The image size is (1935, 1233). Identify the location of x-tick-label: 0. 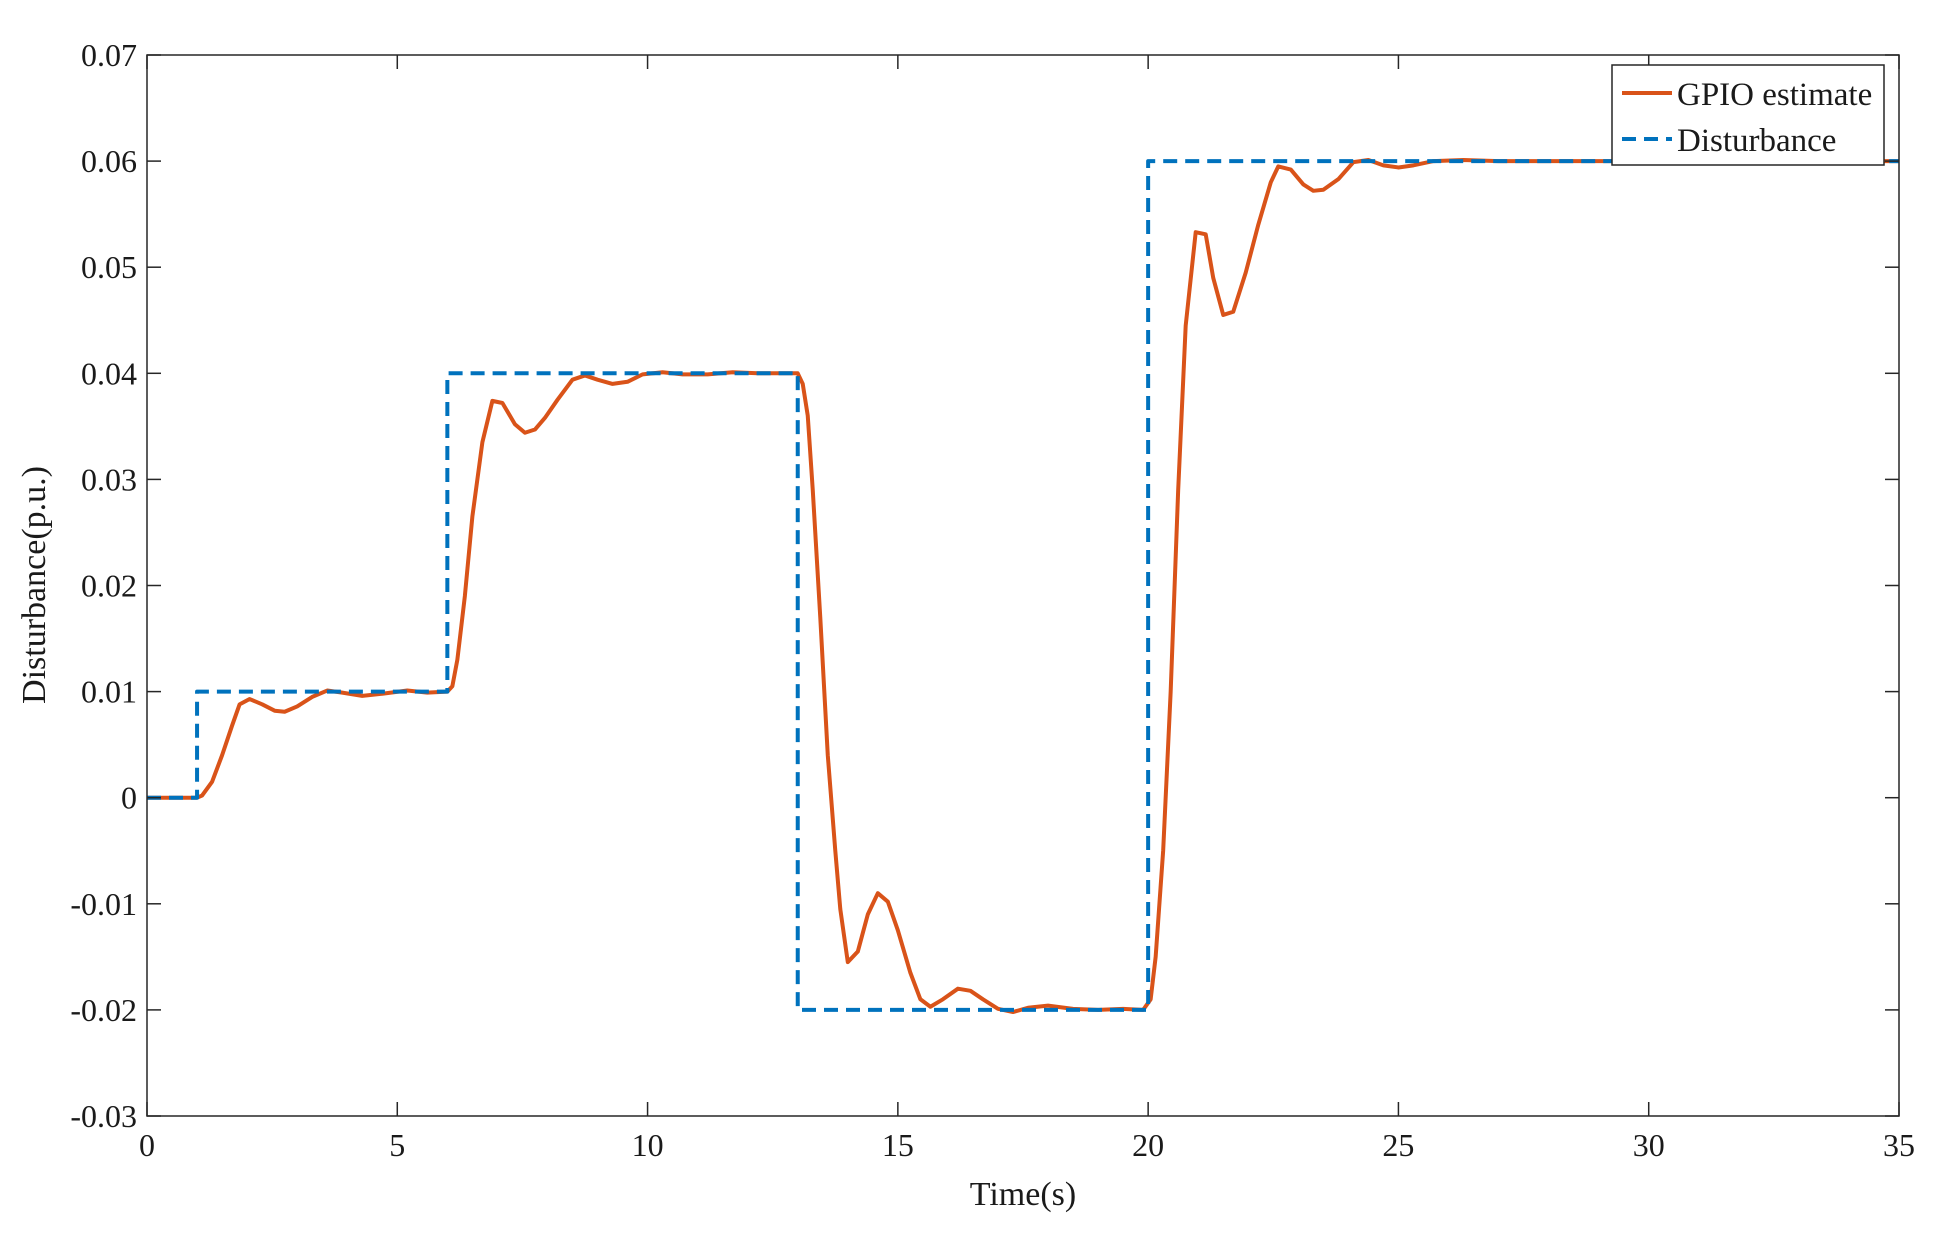
(147, 1145).